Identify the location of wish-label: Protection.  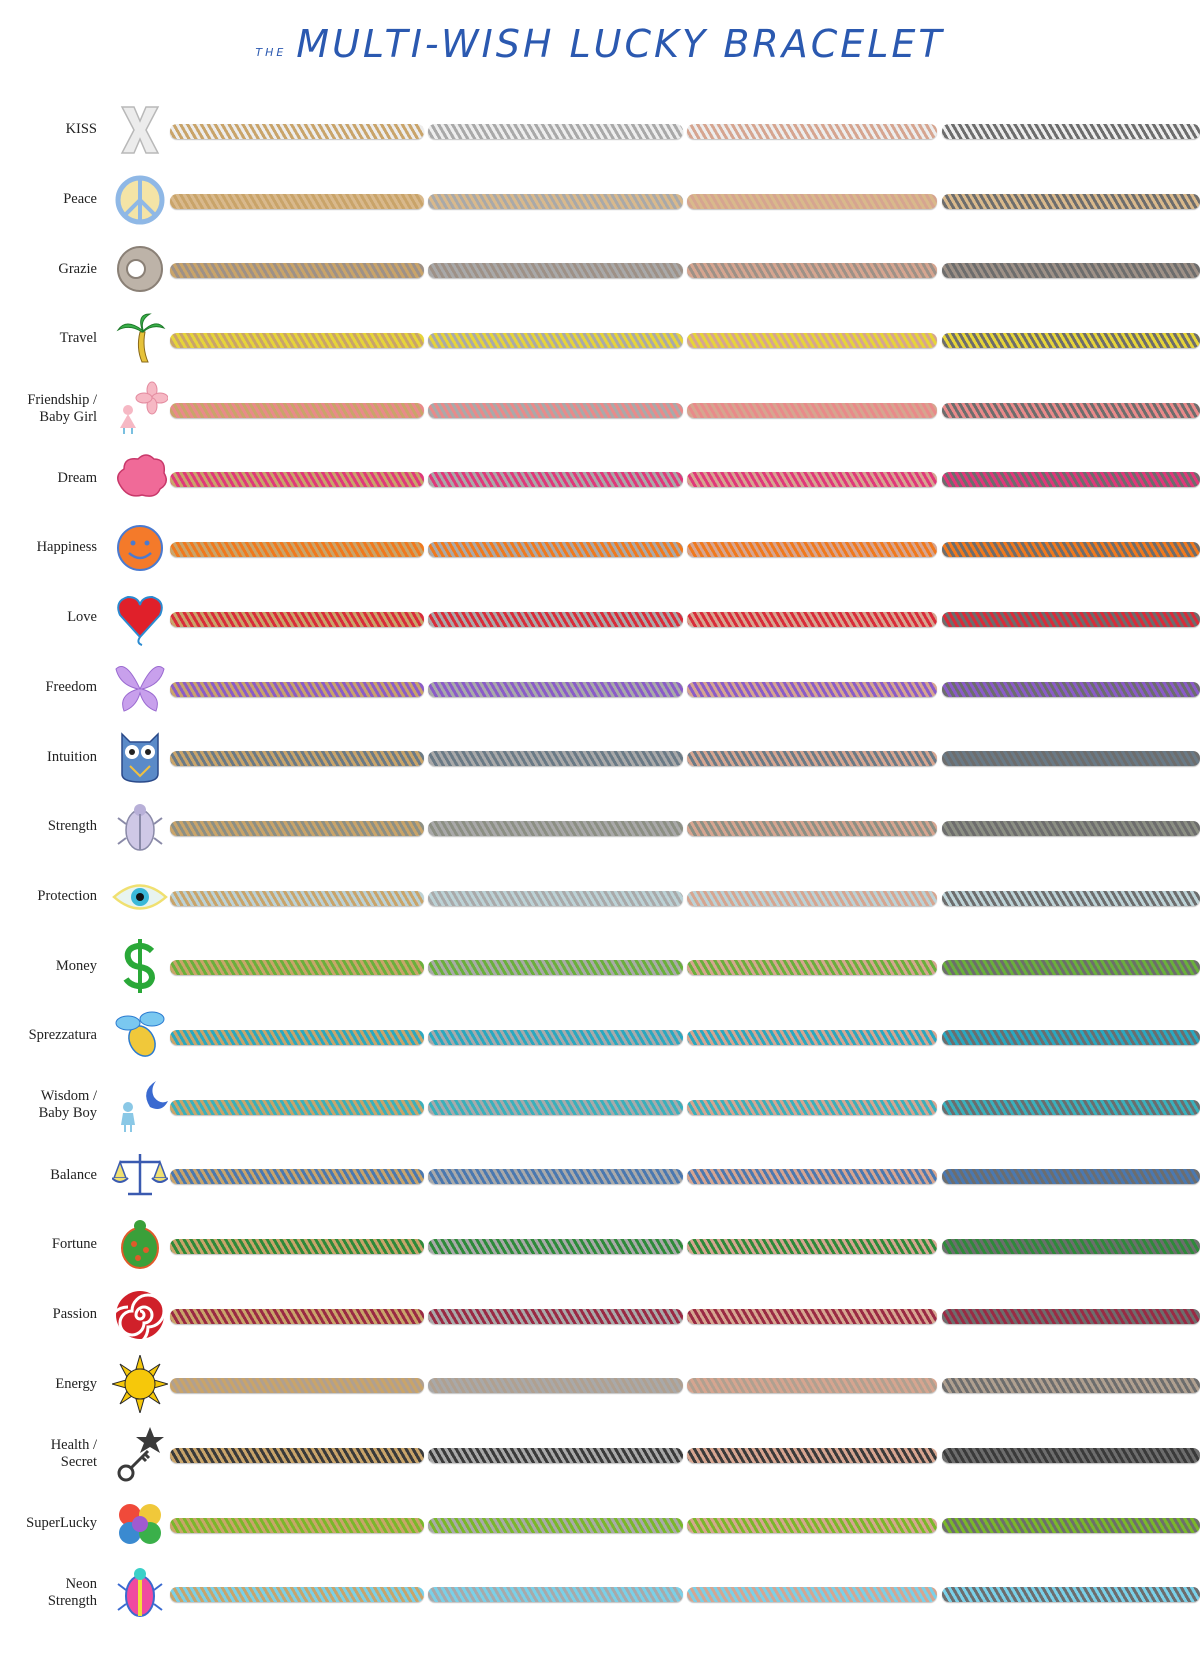
(67, 895).